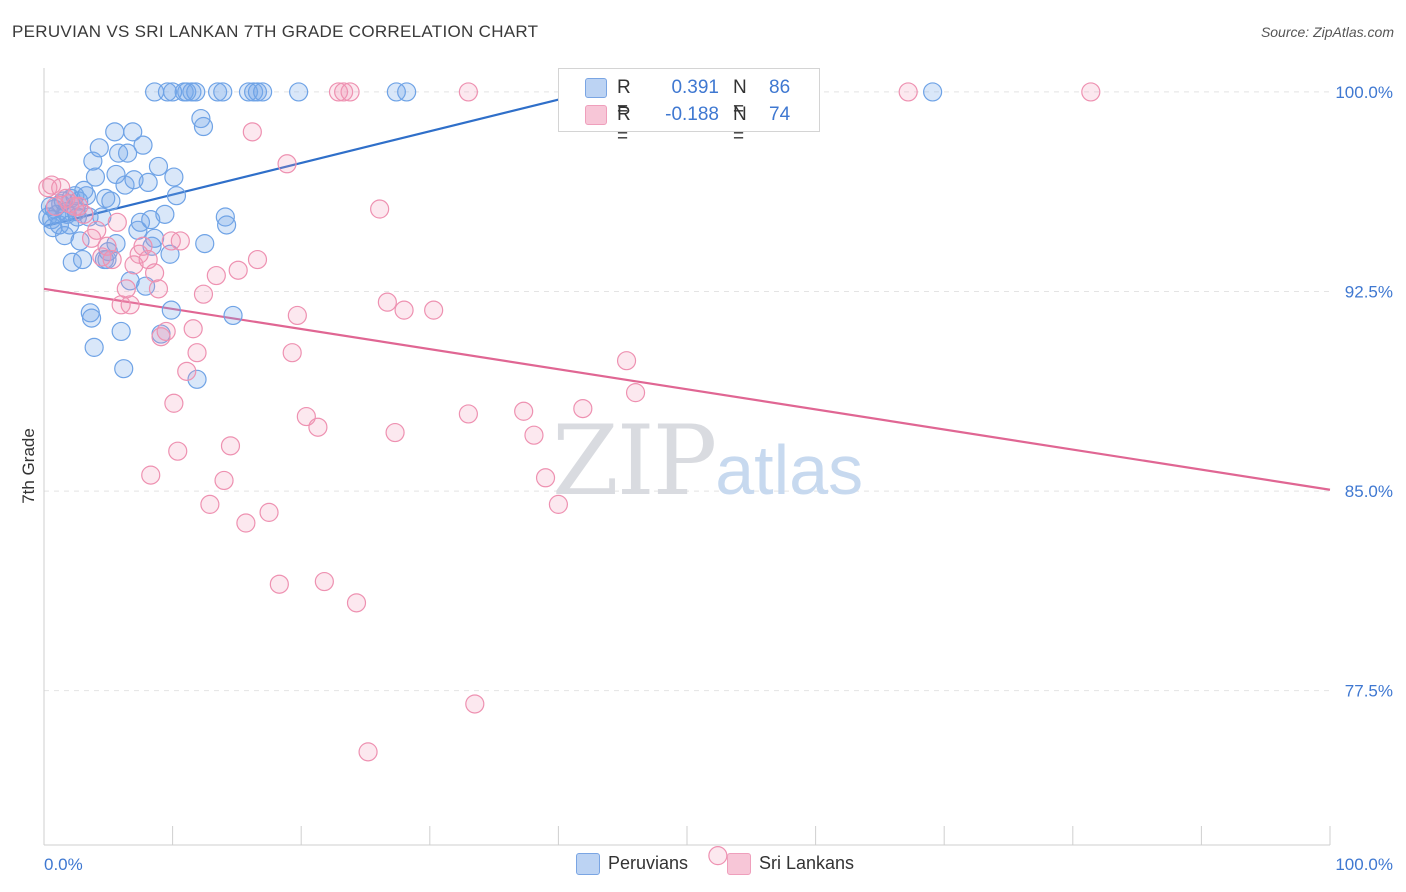 Image resolution: width=1406 pixels, height=892 pixels. Describe the element at coordinates (624, 98) in the screenshot. I see `legend-r-label: R =` at that location.